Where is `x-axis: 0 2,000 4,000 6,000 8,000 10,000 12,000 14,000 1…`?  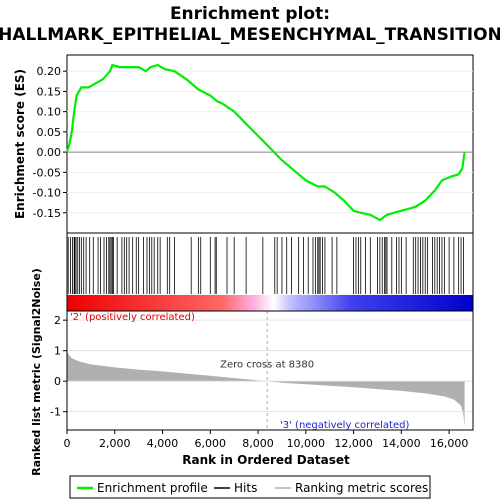 x-axis: 0 2,000 4,000 6,000 8,000 10,000 12,000 14,000 1… is located at coordinates (266, 440).